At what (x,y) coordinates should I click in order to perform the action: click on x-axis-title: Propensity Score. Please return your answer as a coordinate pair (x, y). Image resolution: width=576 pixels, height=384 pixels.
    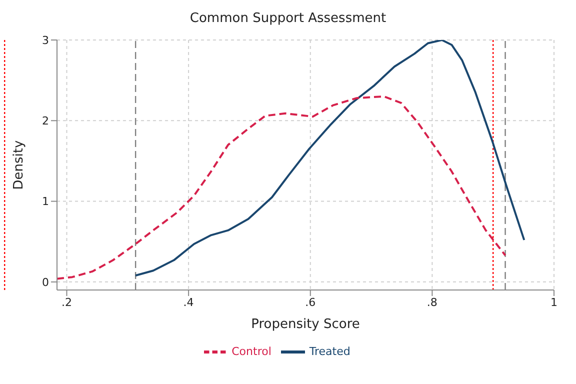
    Looking at the image, I should click on (305, 324).